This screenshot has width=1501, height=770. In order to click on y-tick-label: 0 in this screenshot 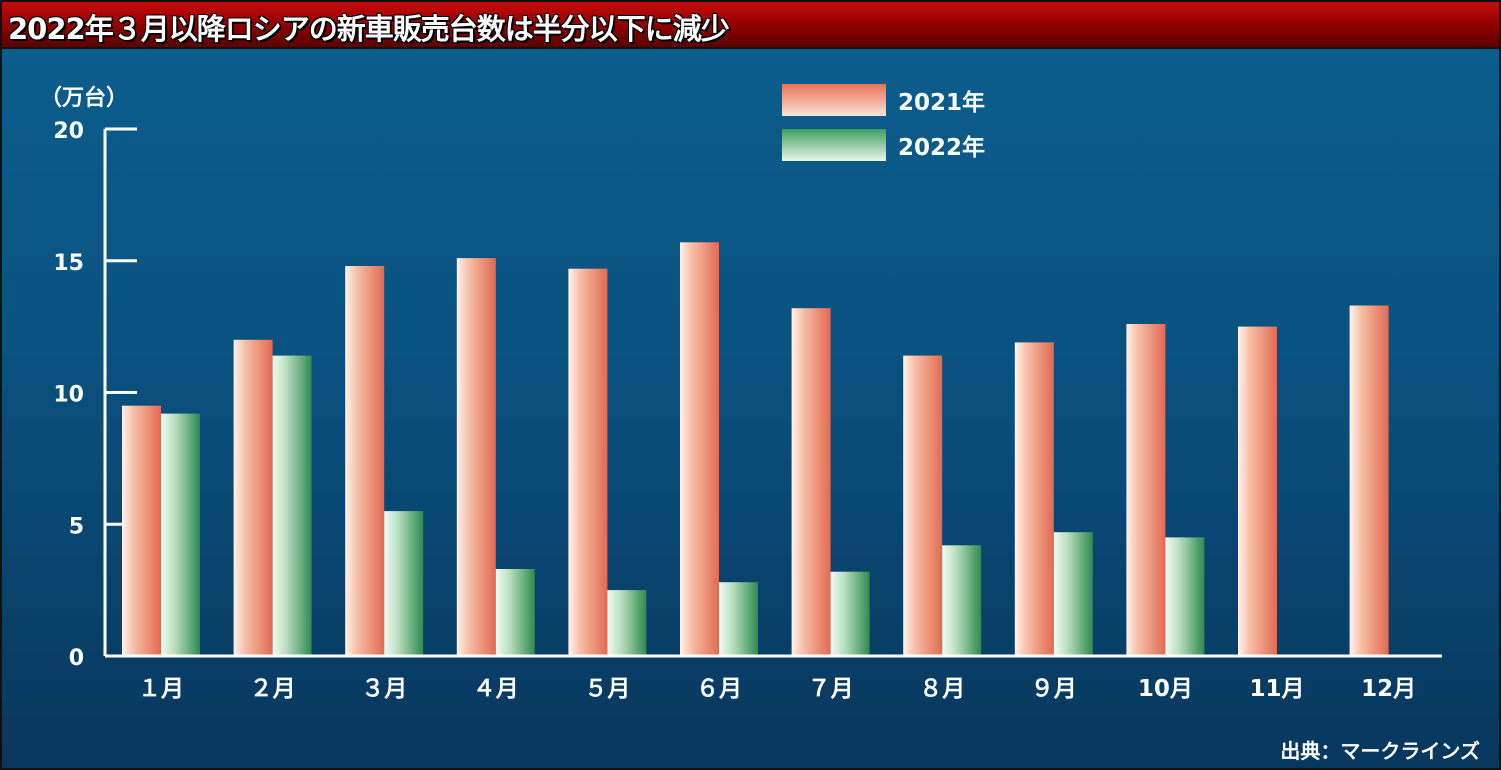, I will do `click(76, 658)`.